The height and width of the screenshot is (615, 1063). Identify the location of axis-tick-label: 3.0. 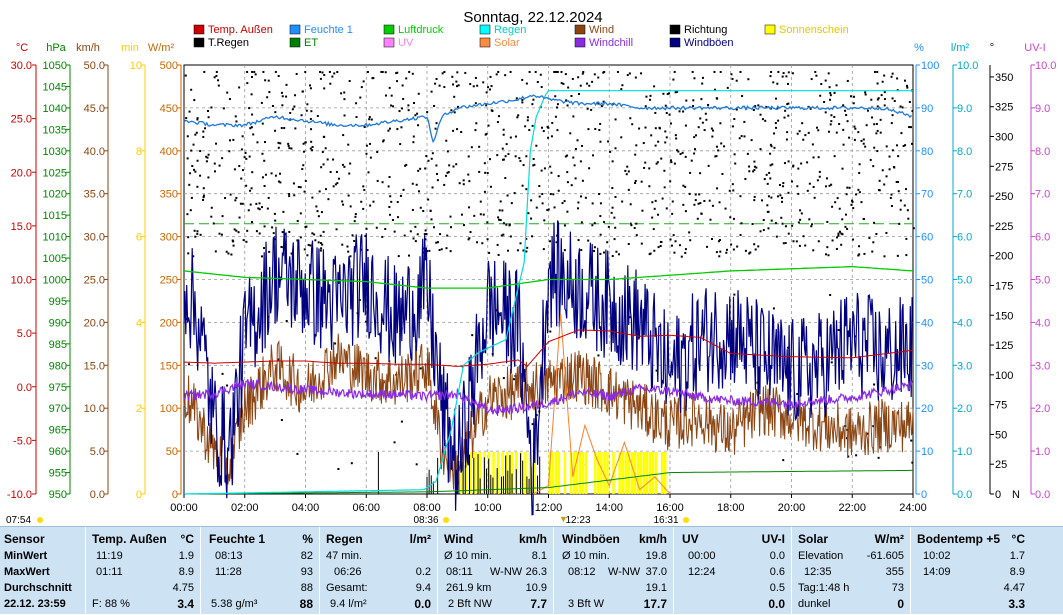
(1042, 366).